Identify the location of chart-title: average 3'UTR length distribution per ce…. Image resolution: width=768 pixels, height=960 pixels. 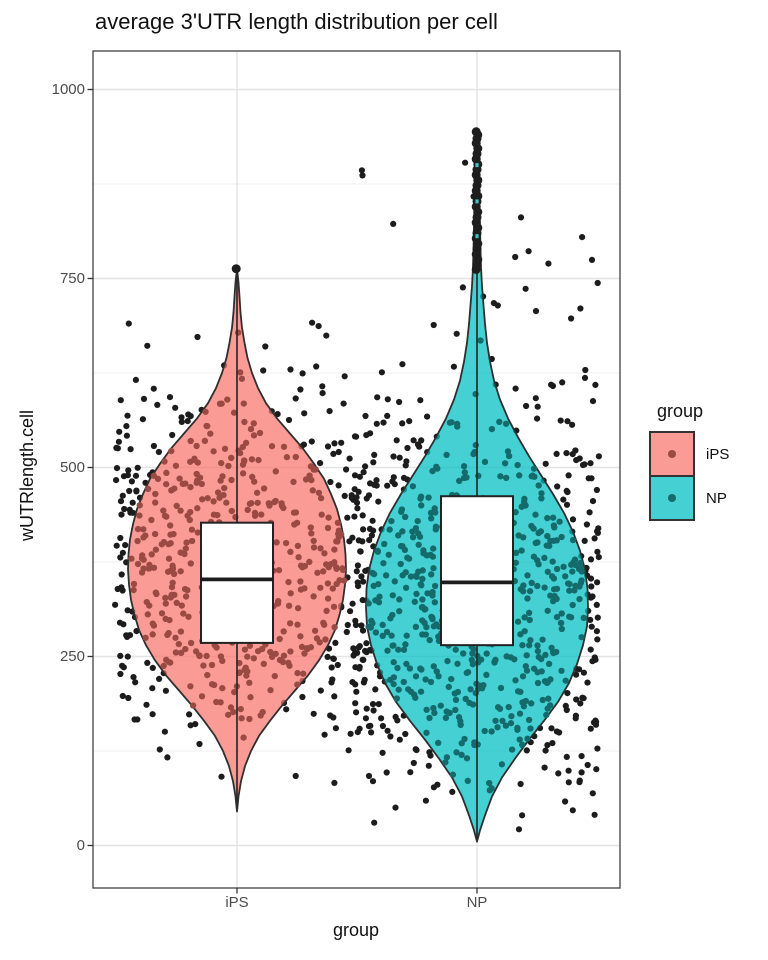
(296, 21).